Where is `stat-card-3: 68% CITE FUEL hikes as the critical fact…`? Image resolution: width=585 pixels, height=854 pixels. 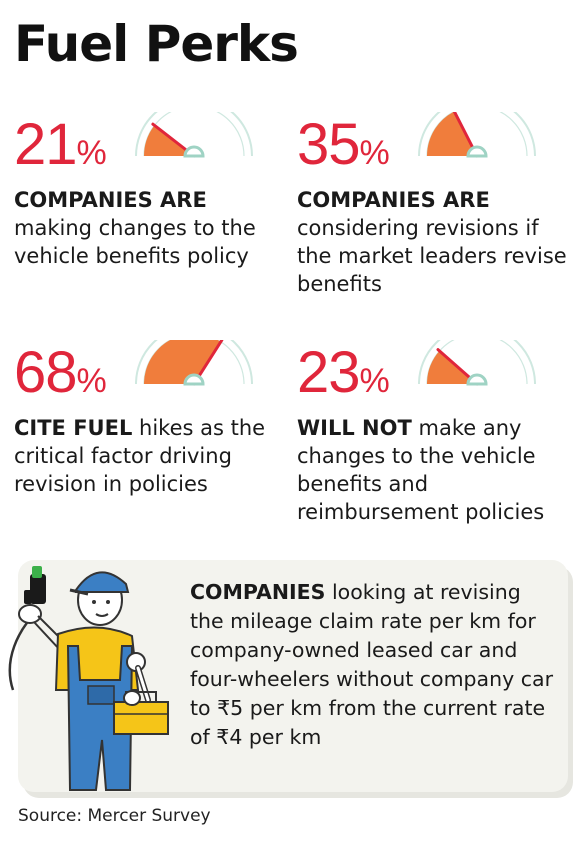
stat-card-3: 68% CITE FUEL hikes as the critical fact… is located at coordinates (149, 419).